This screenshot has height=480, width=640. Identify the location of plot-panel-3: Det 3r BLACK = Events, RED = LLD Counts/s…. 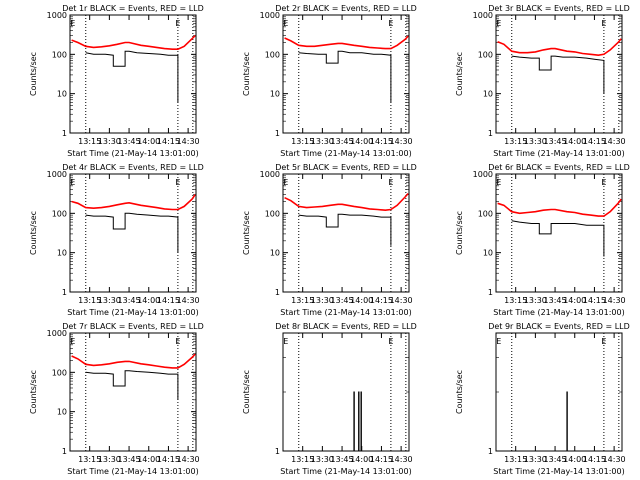
(542, 81).